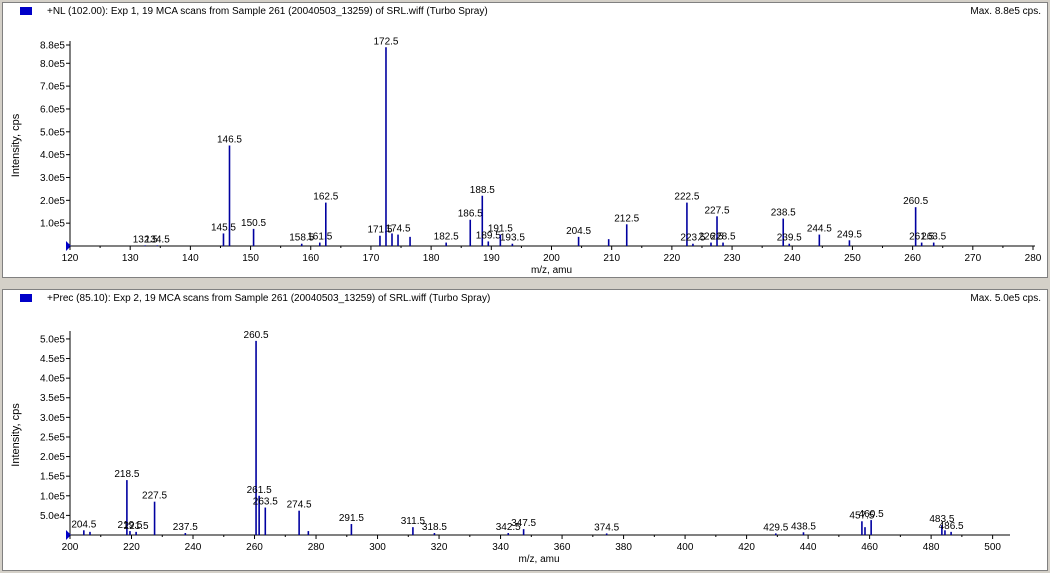  Describe the element at coordinates (808, 547) in the screenshot. I see `x-tick-label: 440` at that location.